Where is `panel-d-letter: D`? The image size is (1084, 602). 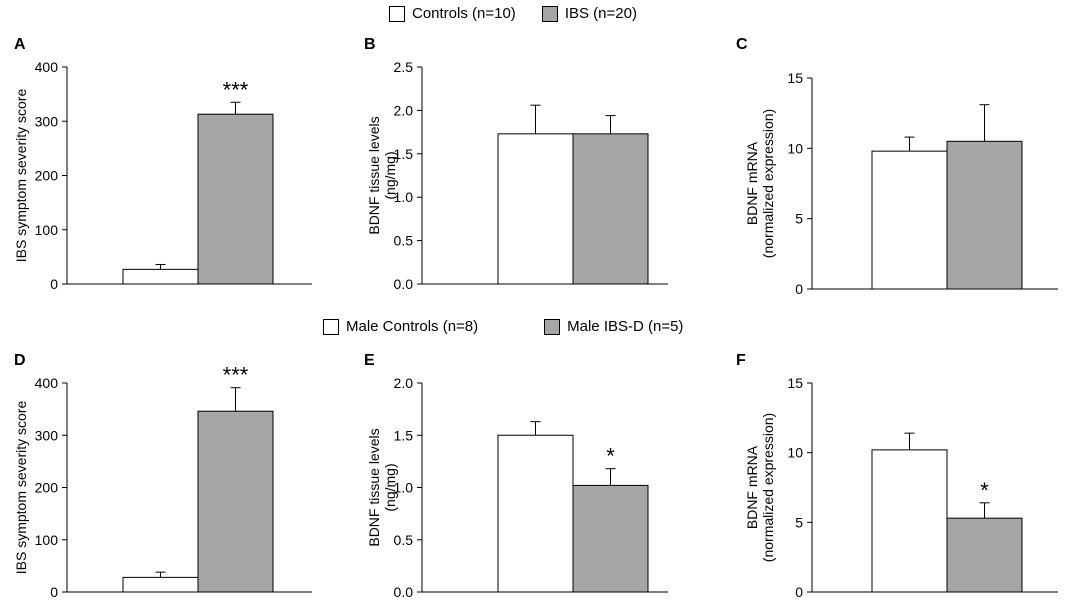 panel-d-letter: D is located at coordinates (20, 360).